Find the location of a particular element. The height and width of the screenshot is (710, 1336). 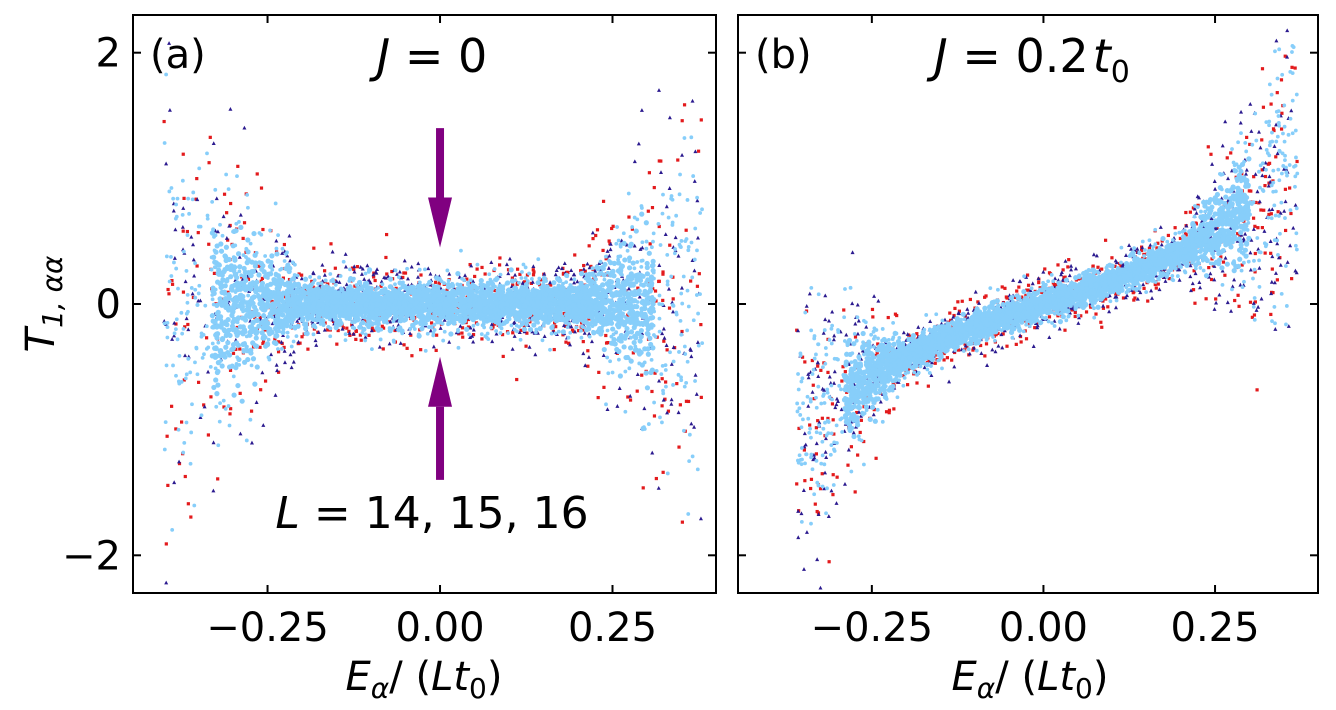

panel-a-core-point-2056 is located at coordinates (589, 329).